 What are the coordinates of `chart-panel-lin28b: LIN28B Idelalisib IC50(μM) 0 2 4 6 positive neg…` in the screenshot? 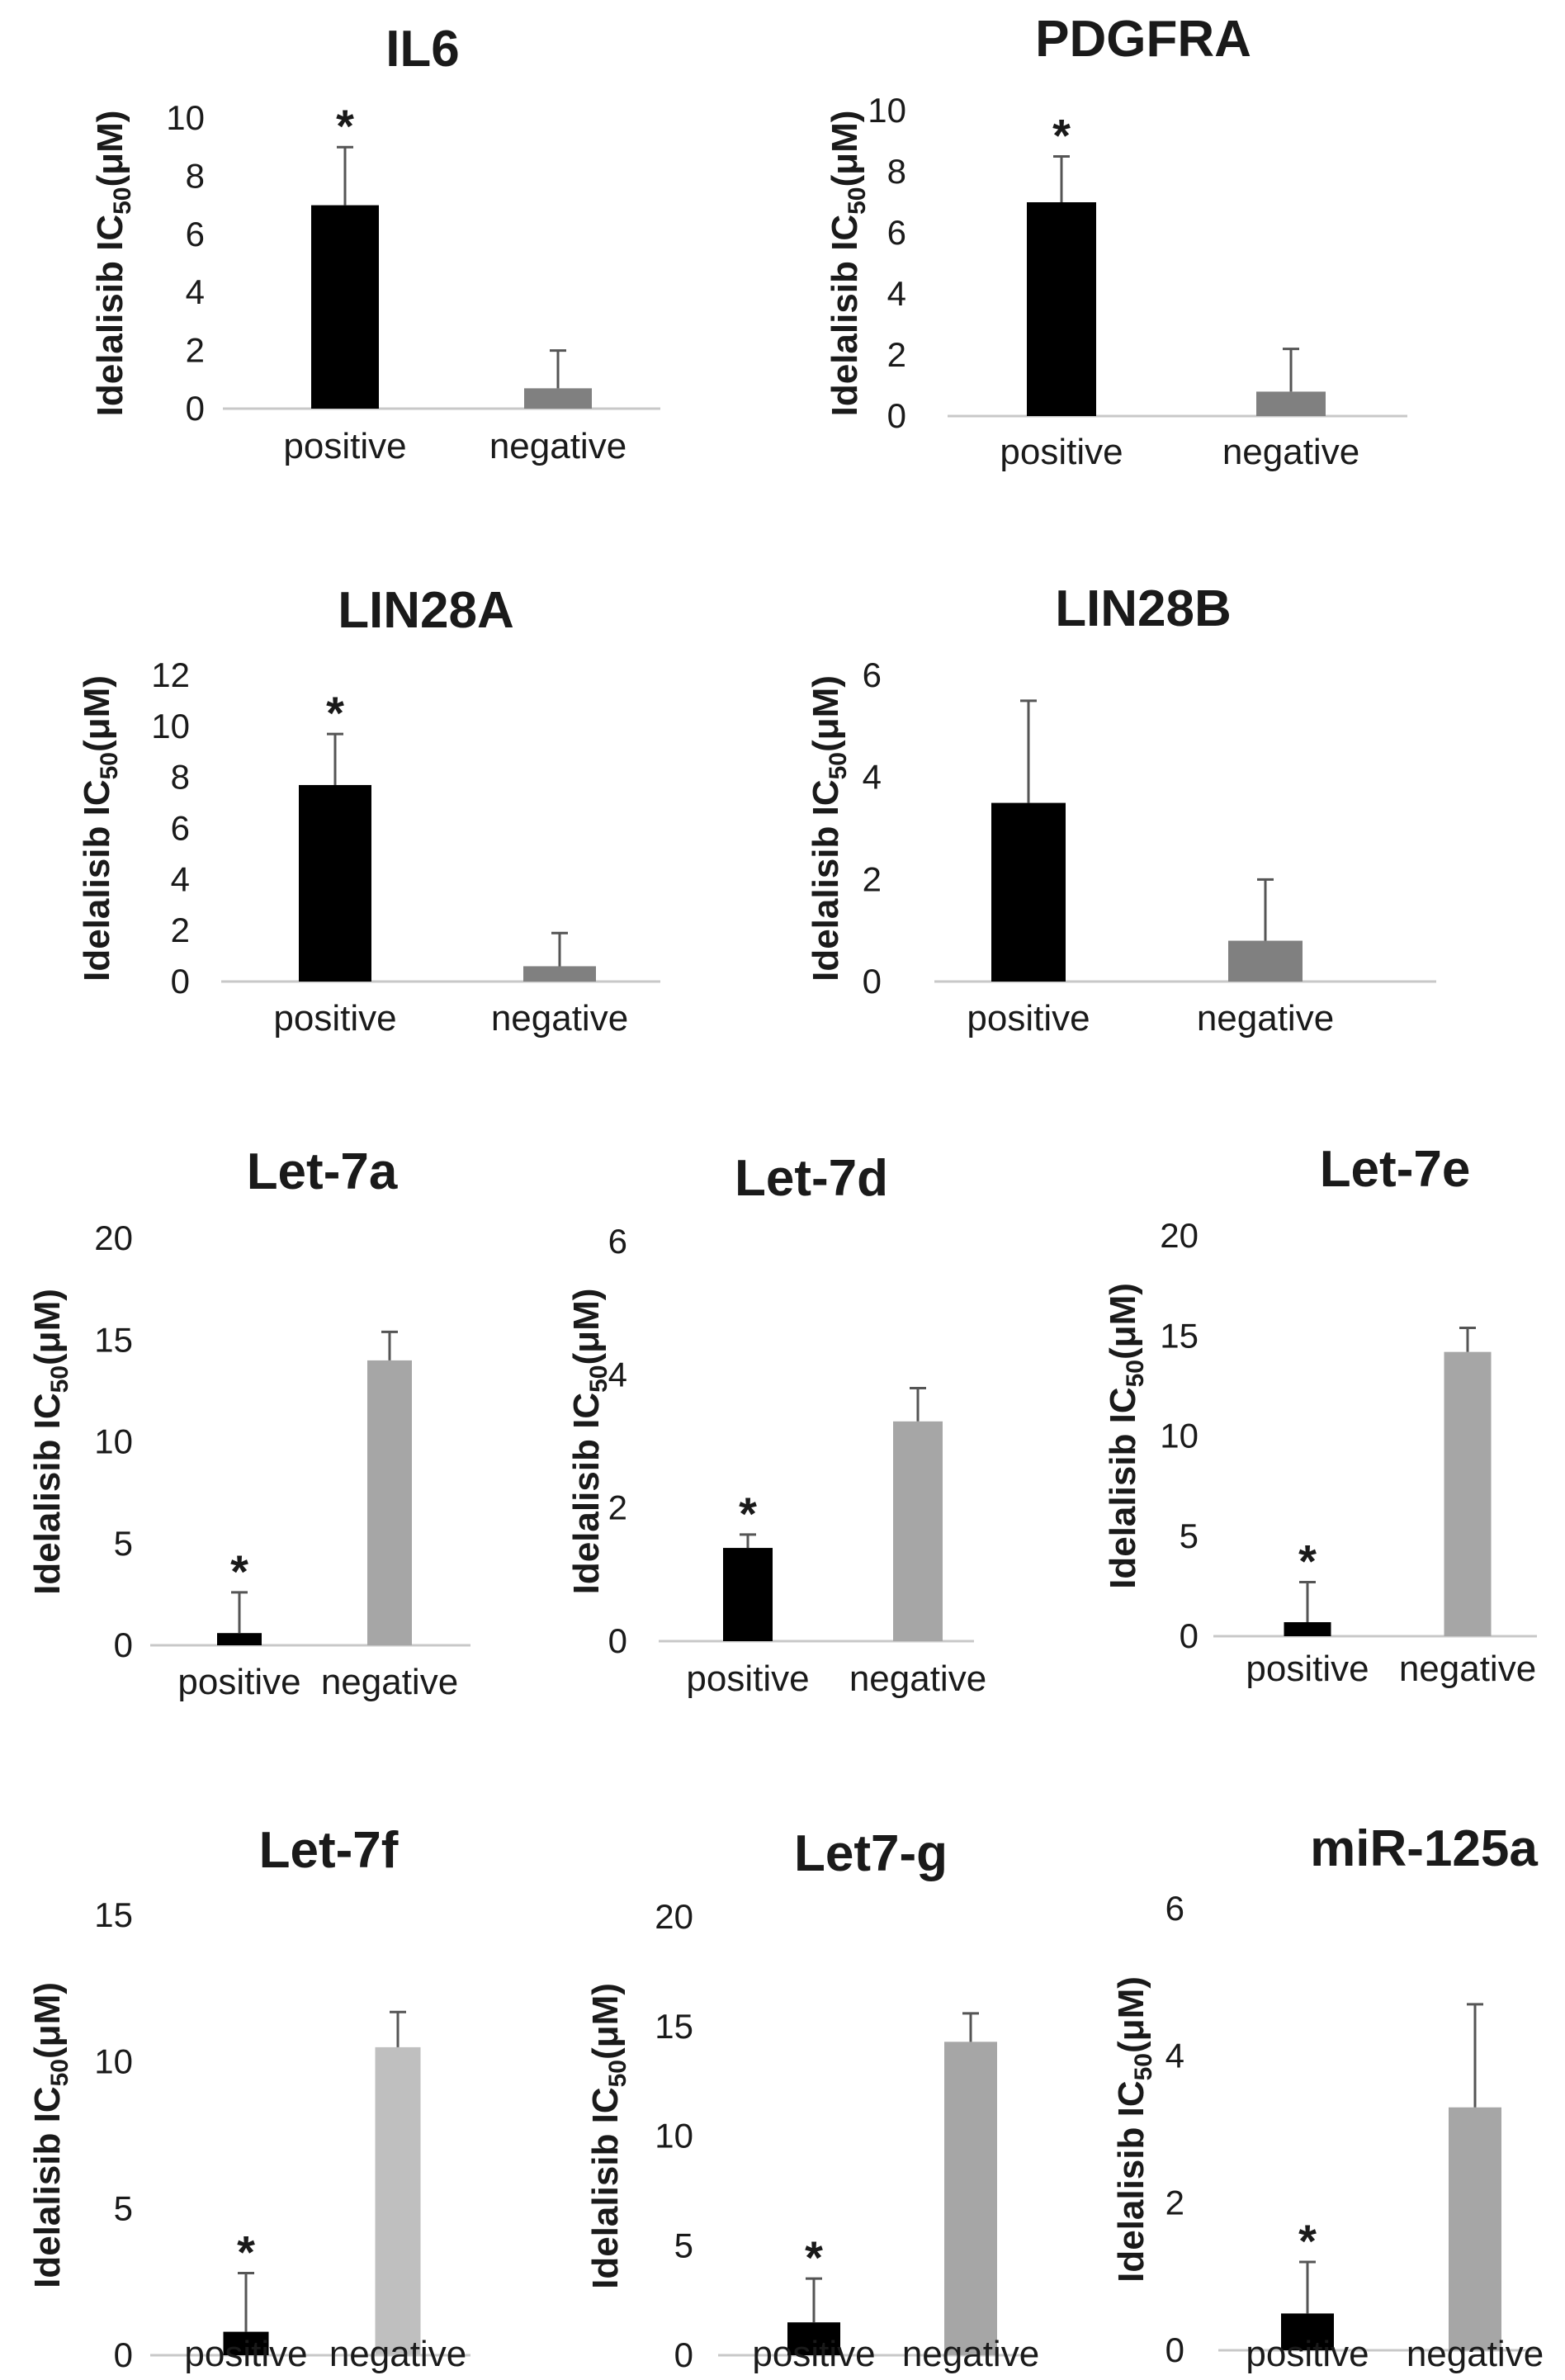 It's located at (1121, 809).